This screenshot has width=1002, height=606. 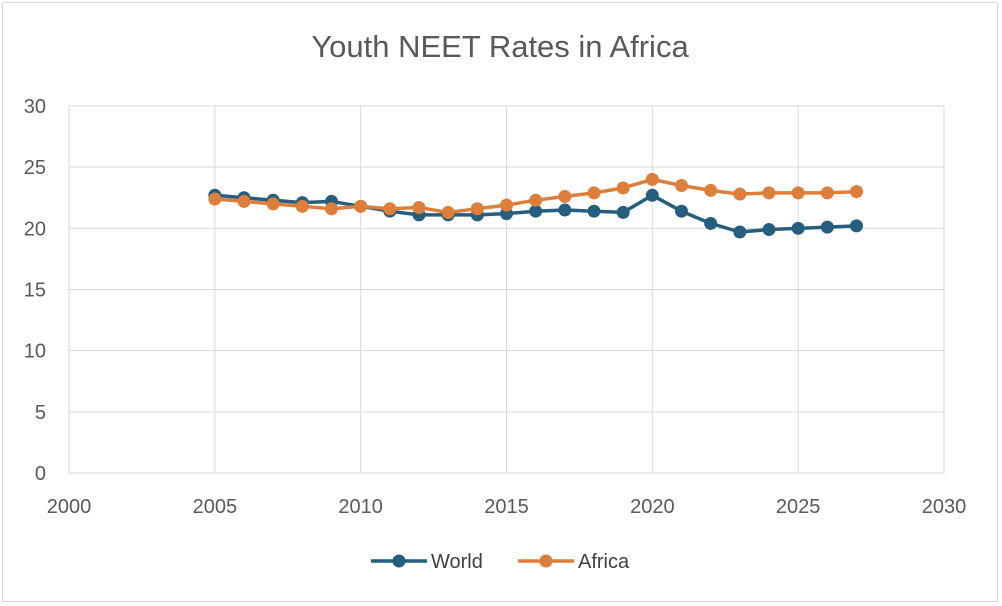 I want to click on x-tick-label: 2025, so click(x=798, y=507).